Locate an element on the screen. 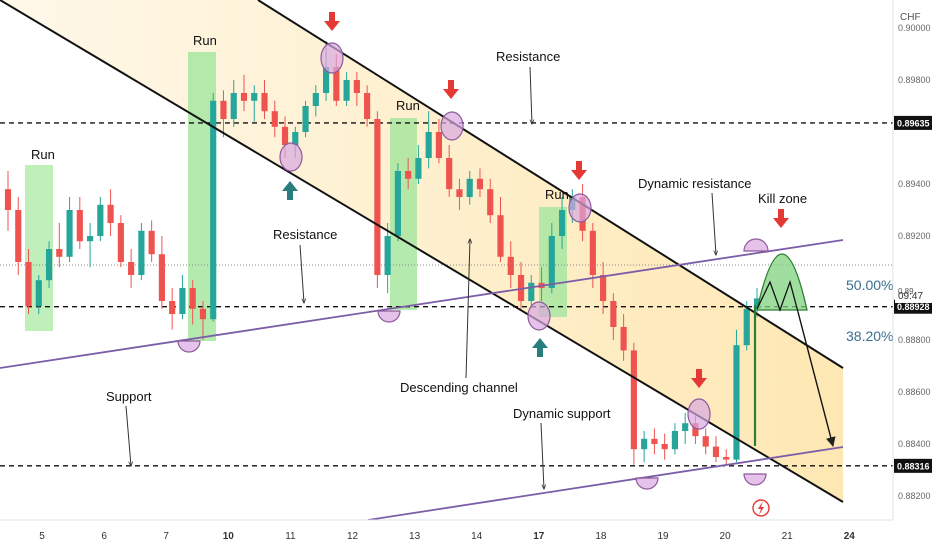 The height and width of the screenshot is (550, 932). countdown-label: 09:47 is located at coordinates (910, 296).